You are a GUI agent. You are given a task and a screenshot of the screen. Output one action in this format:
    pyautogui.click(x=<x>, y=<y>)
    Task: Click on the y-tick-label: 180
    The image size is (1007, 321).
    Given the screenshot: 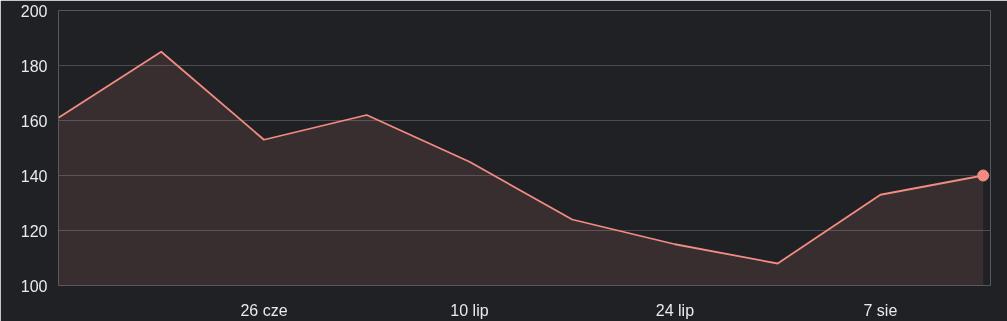 What is the action you would take?
    pyautogui.click(x=34, y=66)
    